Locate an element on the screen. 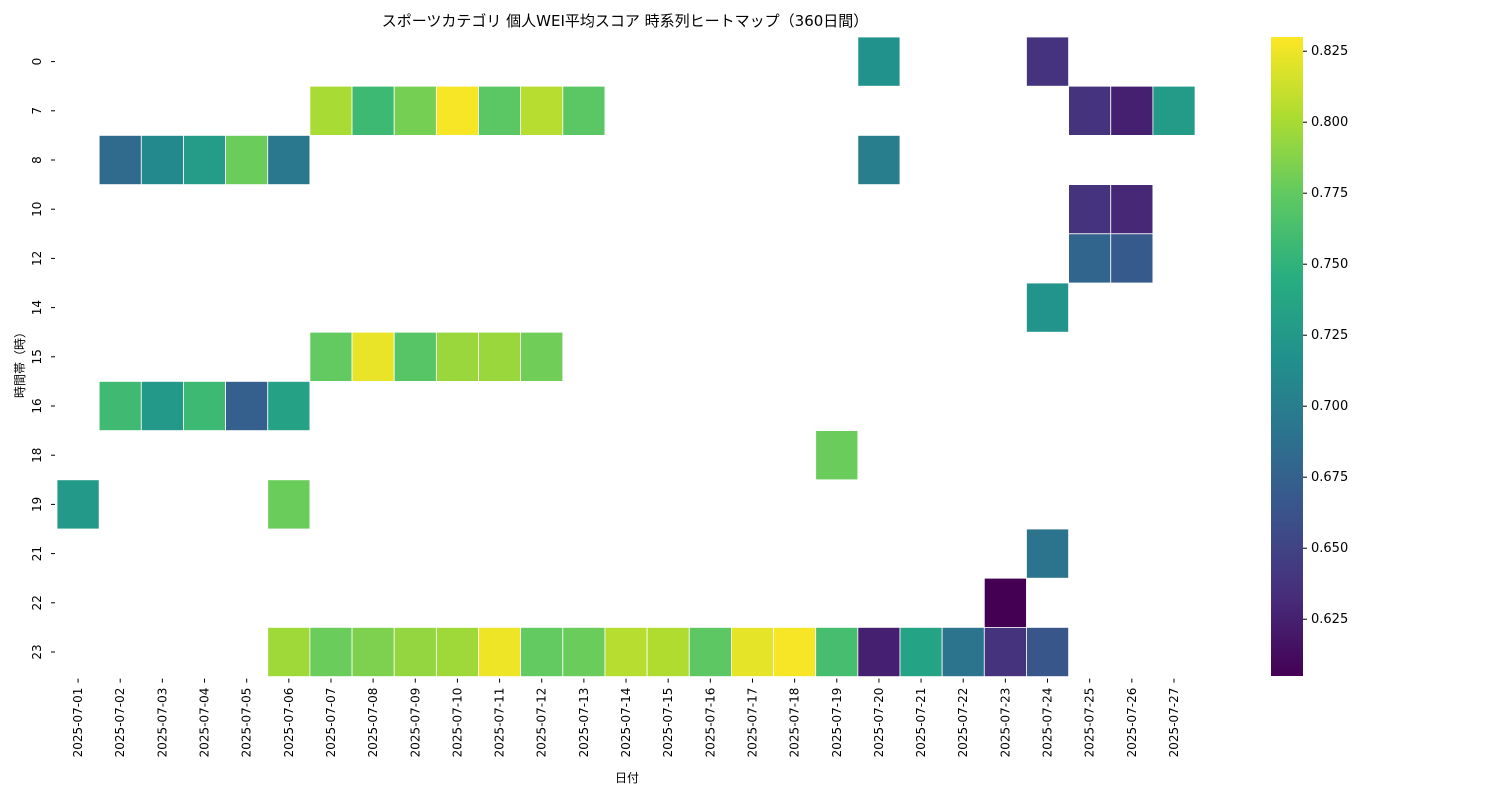 The width and height of the screenshot is (1500, 800). colorbar-gradient is located at coordinates (1287, 356).